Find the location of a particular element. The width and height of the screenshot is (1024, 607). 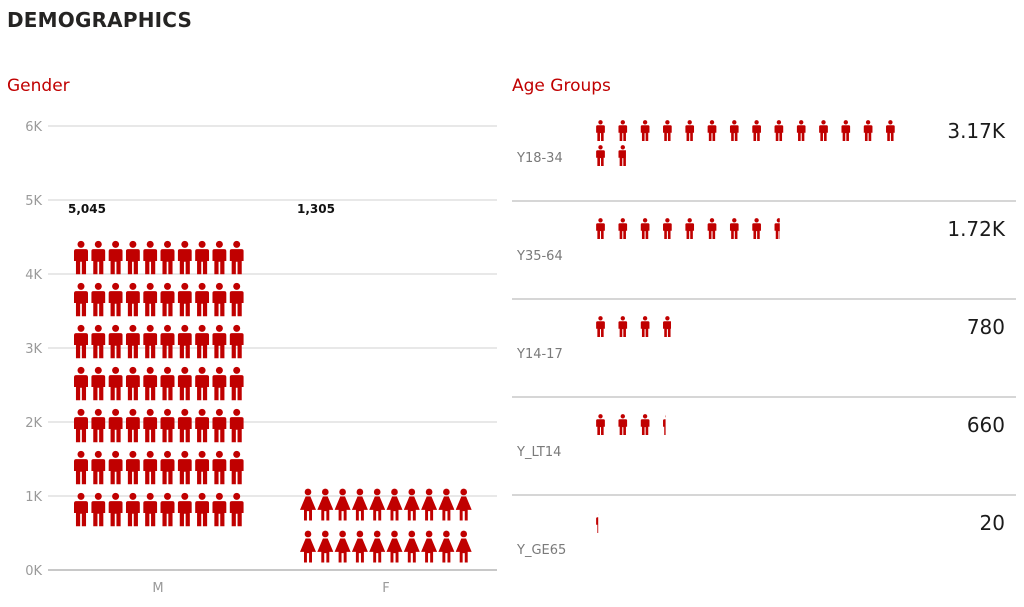

age-row-y14-17: Y14-17 780 is located at coordinates (760, 338).